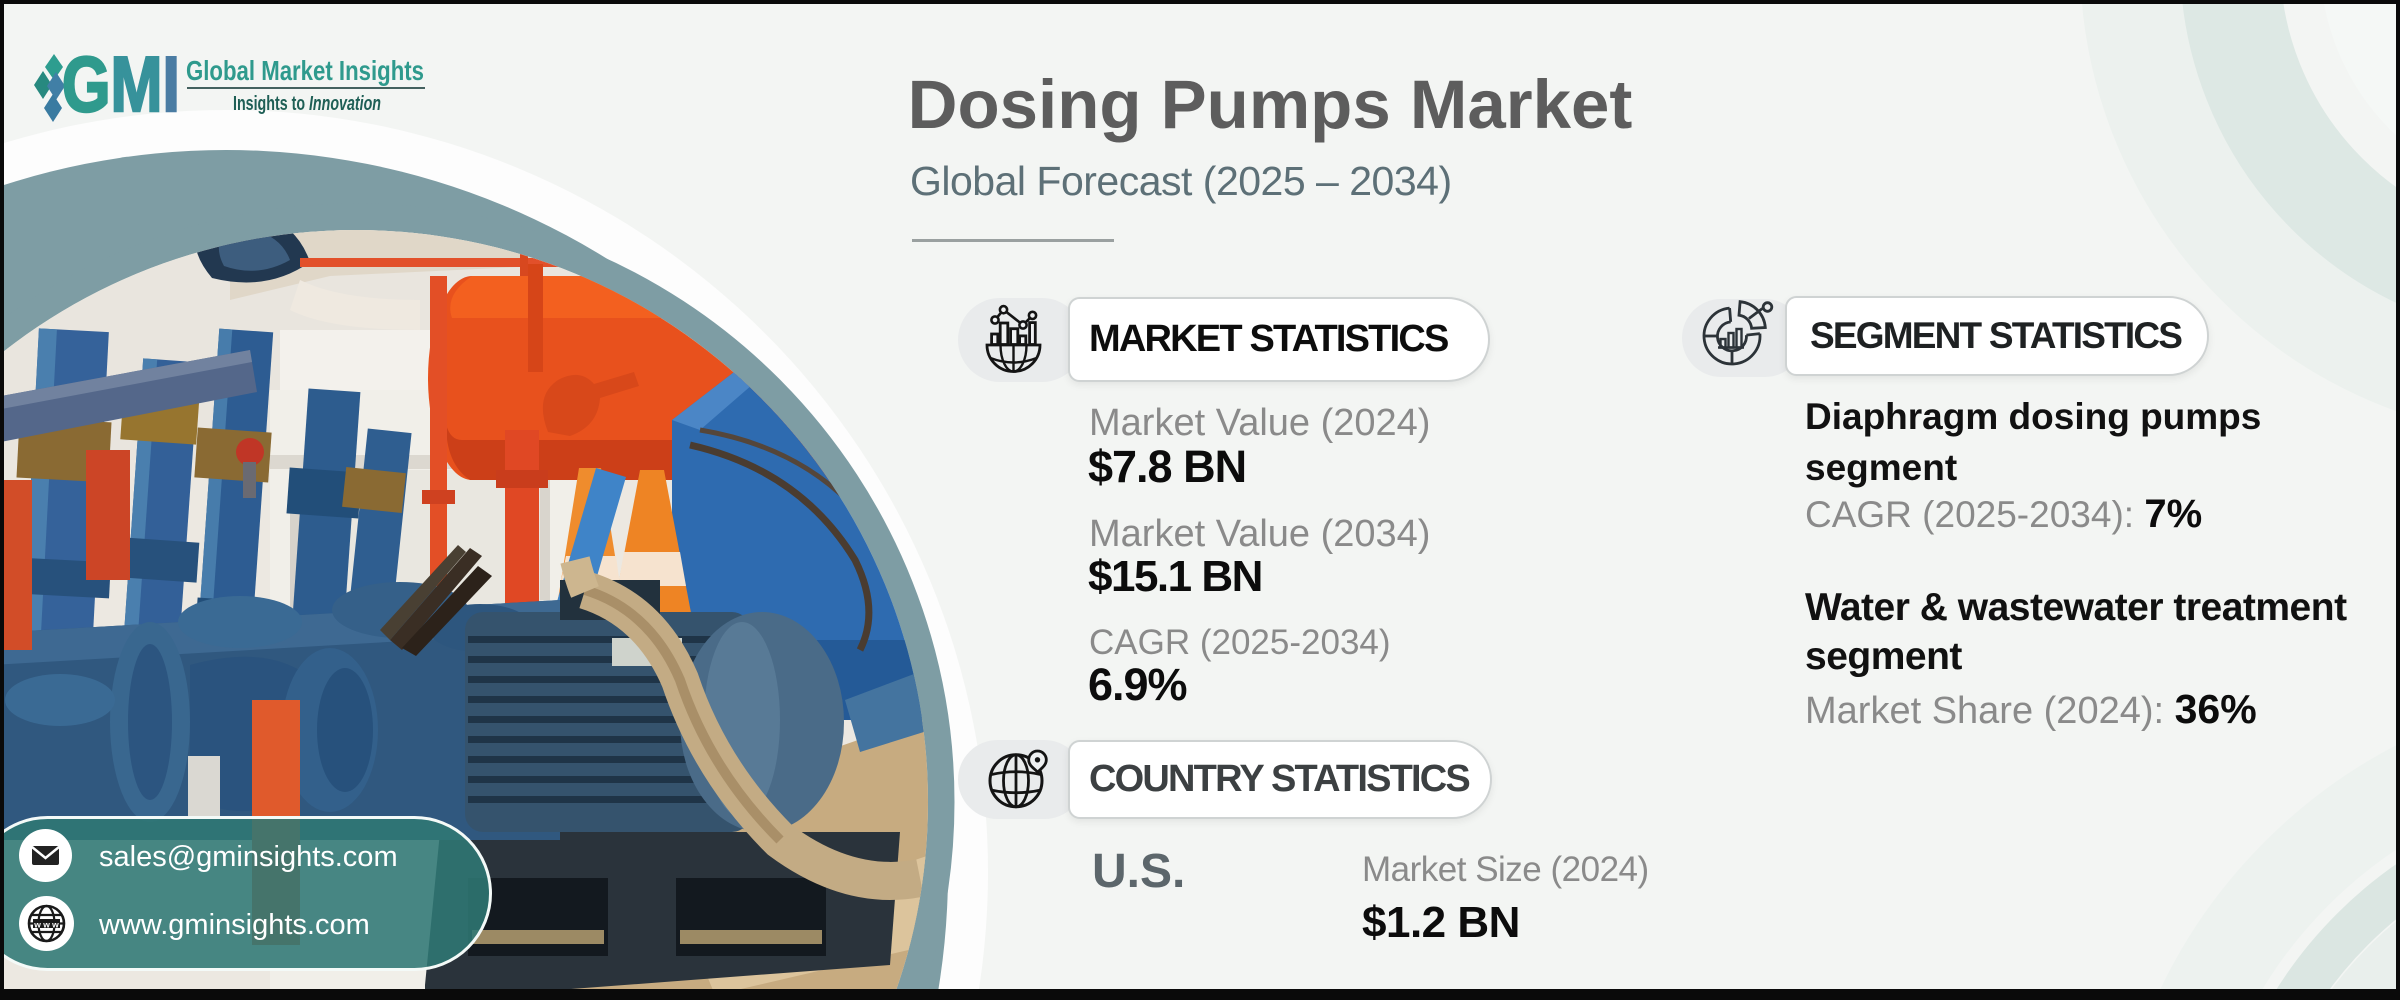 The image size is (2400, 1000). I want to click on svg-text: Global Market Insights, so click(305, 70).